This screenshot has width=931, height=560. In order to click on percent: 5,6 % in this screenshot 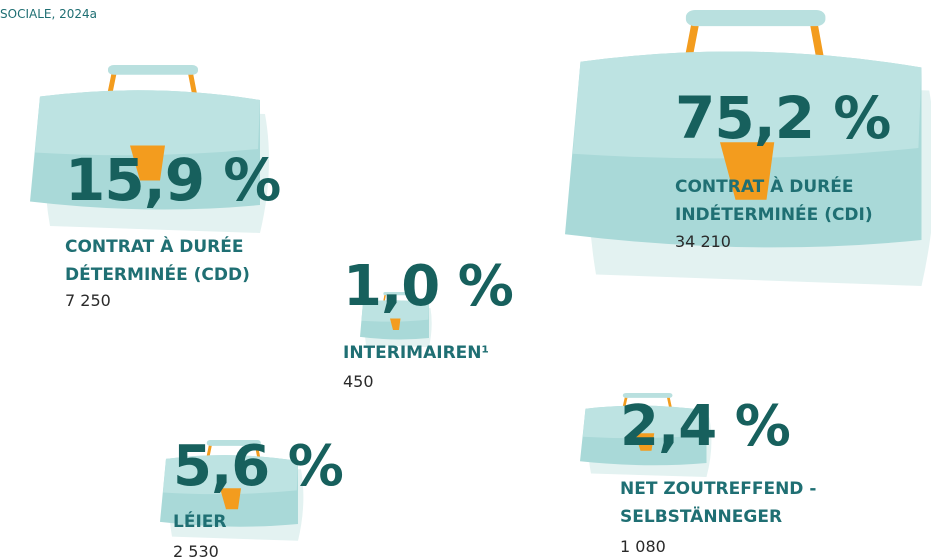, I will do `click(258, 466)`.